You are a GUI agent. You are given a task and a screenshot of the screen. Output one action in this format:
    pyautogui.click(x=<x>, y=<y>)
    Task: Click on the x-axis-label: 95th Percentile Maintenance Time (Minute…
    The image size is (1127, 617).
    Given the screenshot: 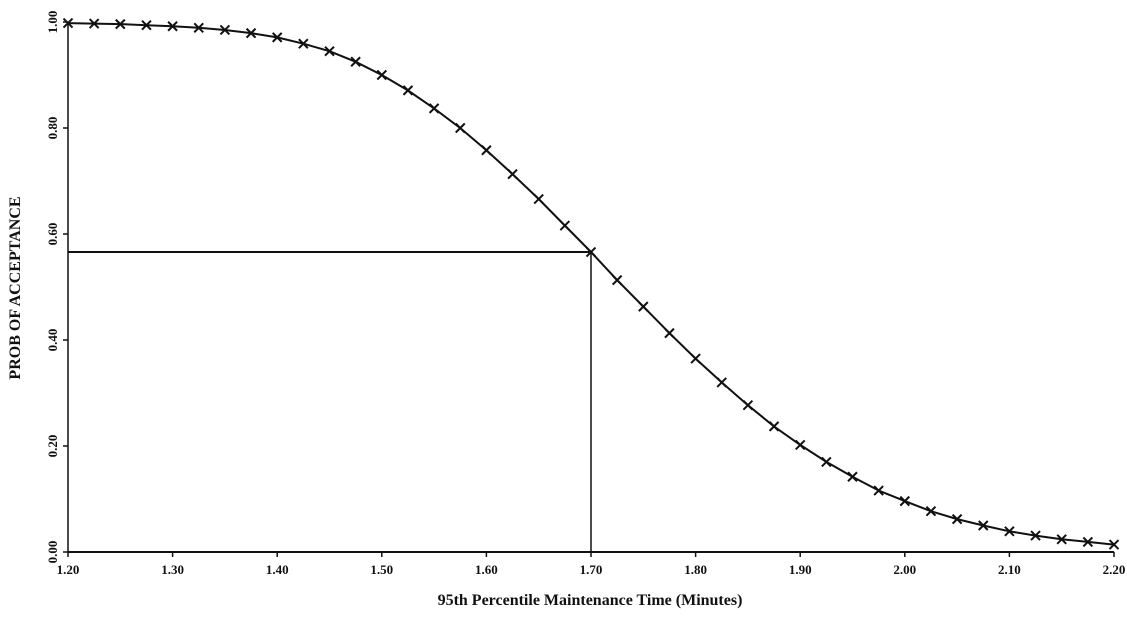 What is the action you would take?
    pyautogui.click(x=590, y=600)
    